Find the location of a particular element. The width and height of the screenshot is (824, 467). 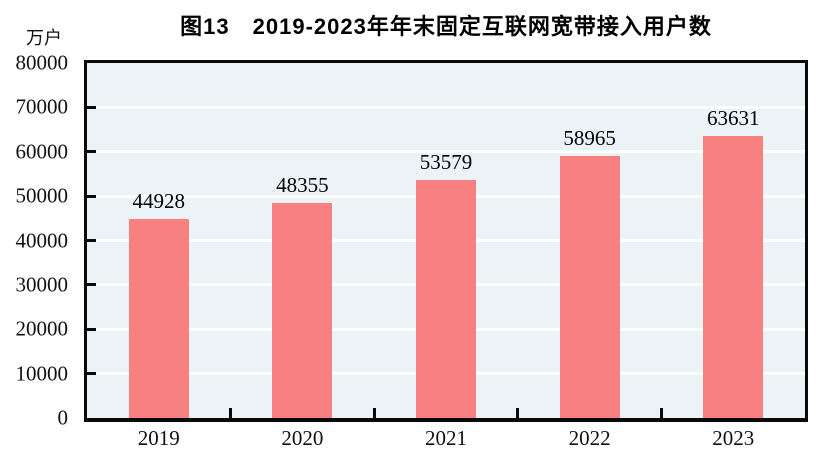

x-tick-label-2022: 2022 is located at coordinates (589, 438).